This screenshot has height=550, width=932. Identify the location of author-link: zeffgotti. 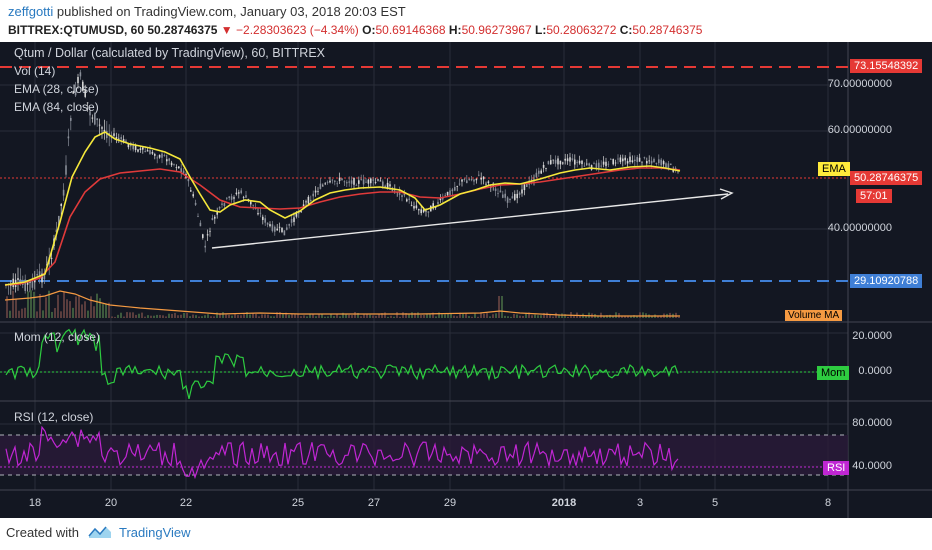
(31, 11).